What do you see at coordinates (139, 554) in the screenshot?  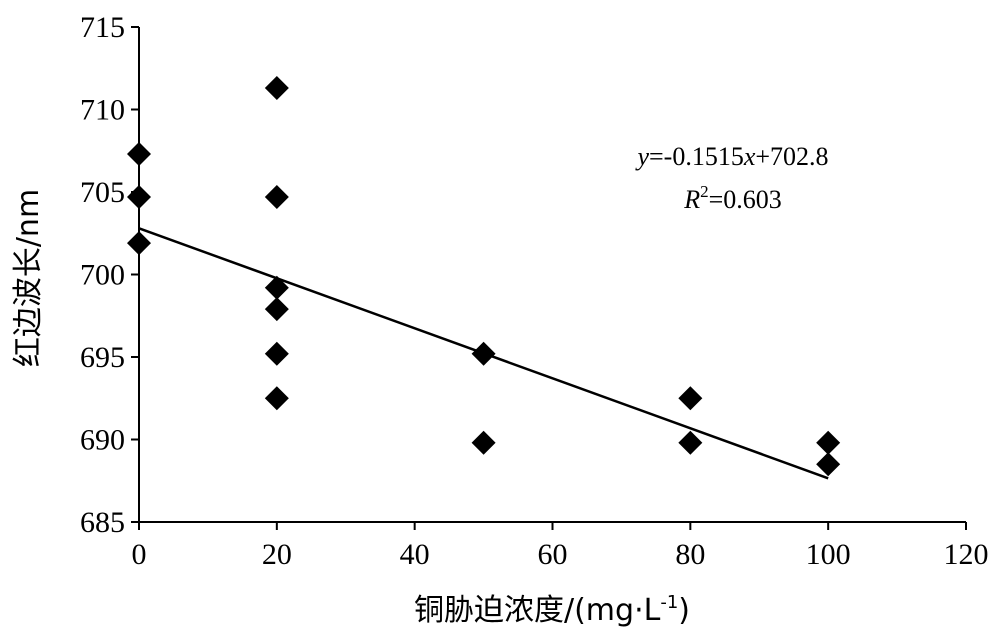 I see `x-tick-label: 0` at bounding box center [139, 554].